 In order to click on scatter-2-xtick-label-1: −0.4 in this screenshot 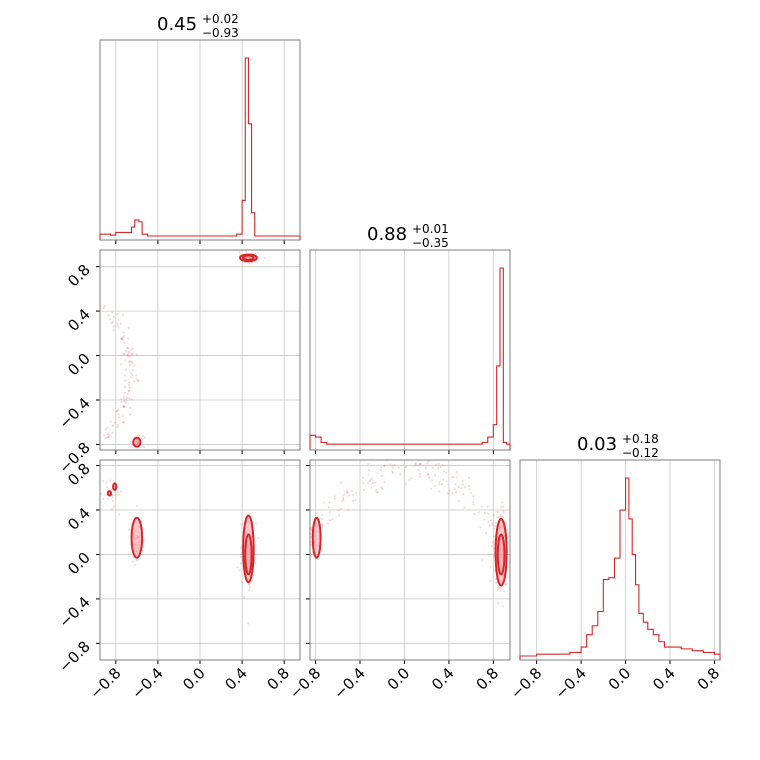, I will do `click(147, 683)`.